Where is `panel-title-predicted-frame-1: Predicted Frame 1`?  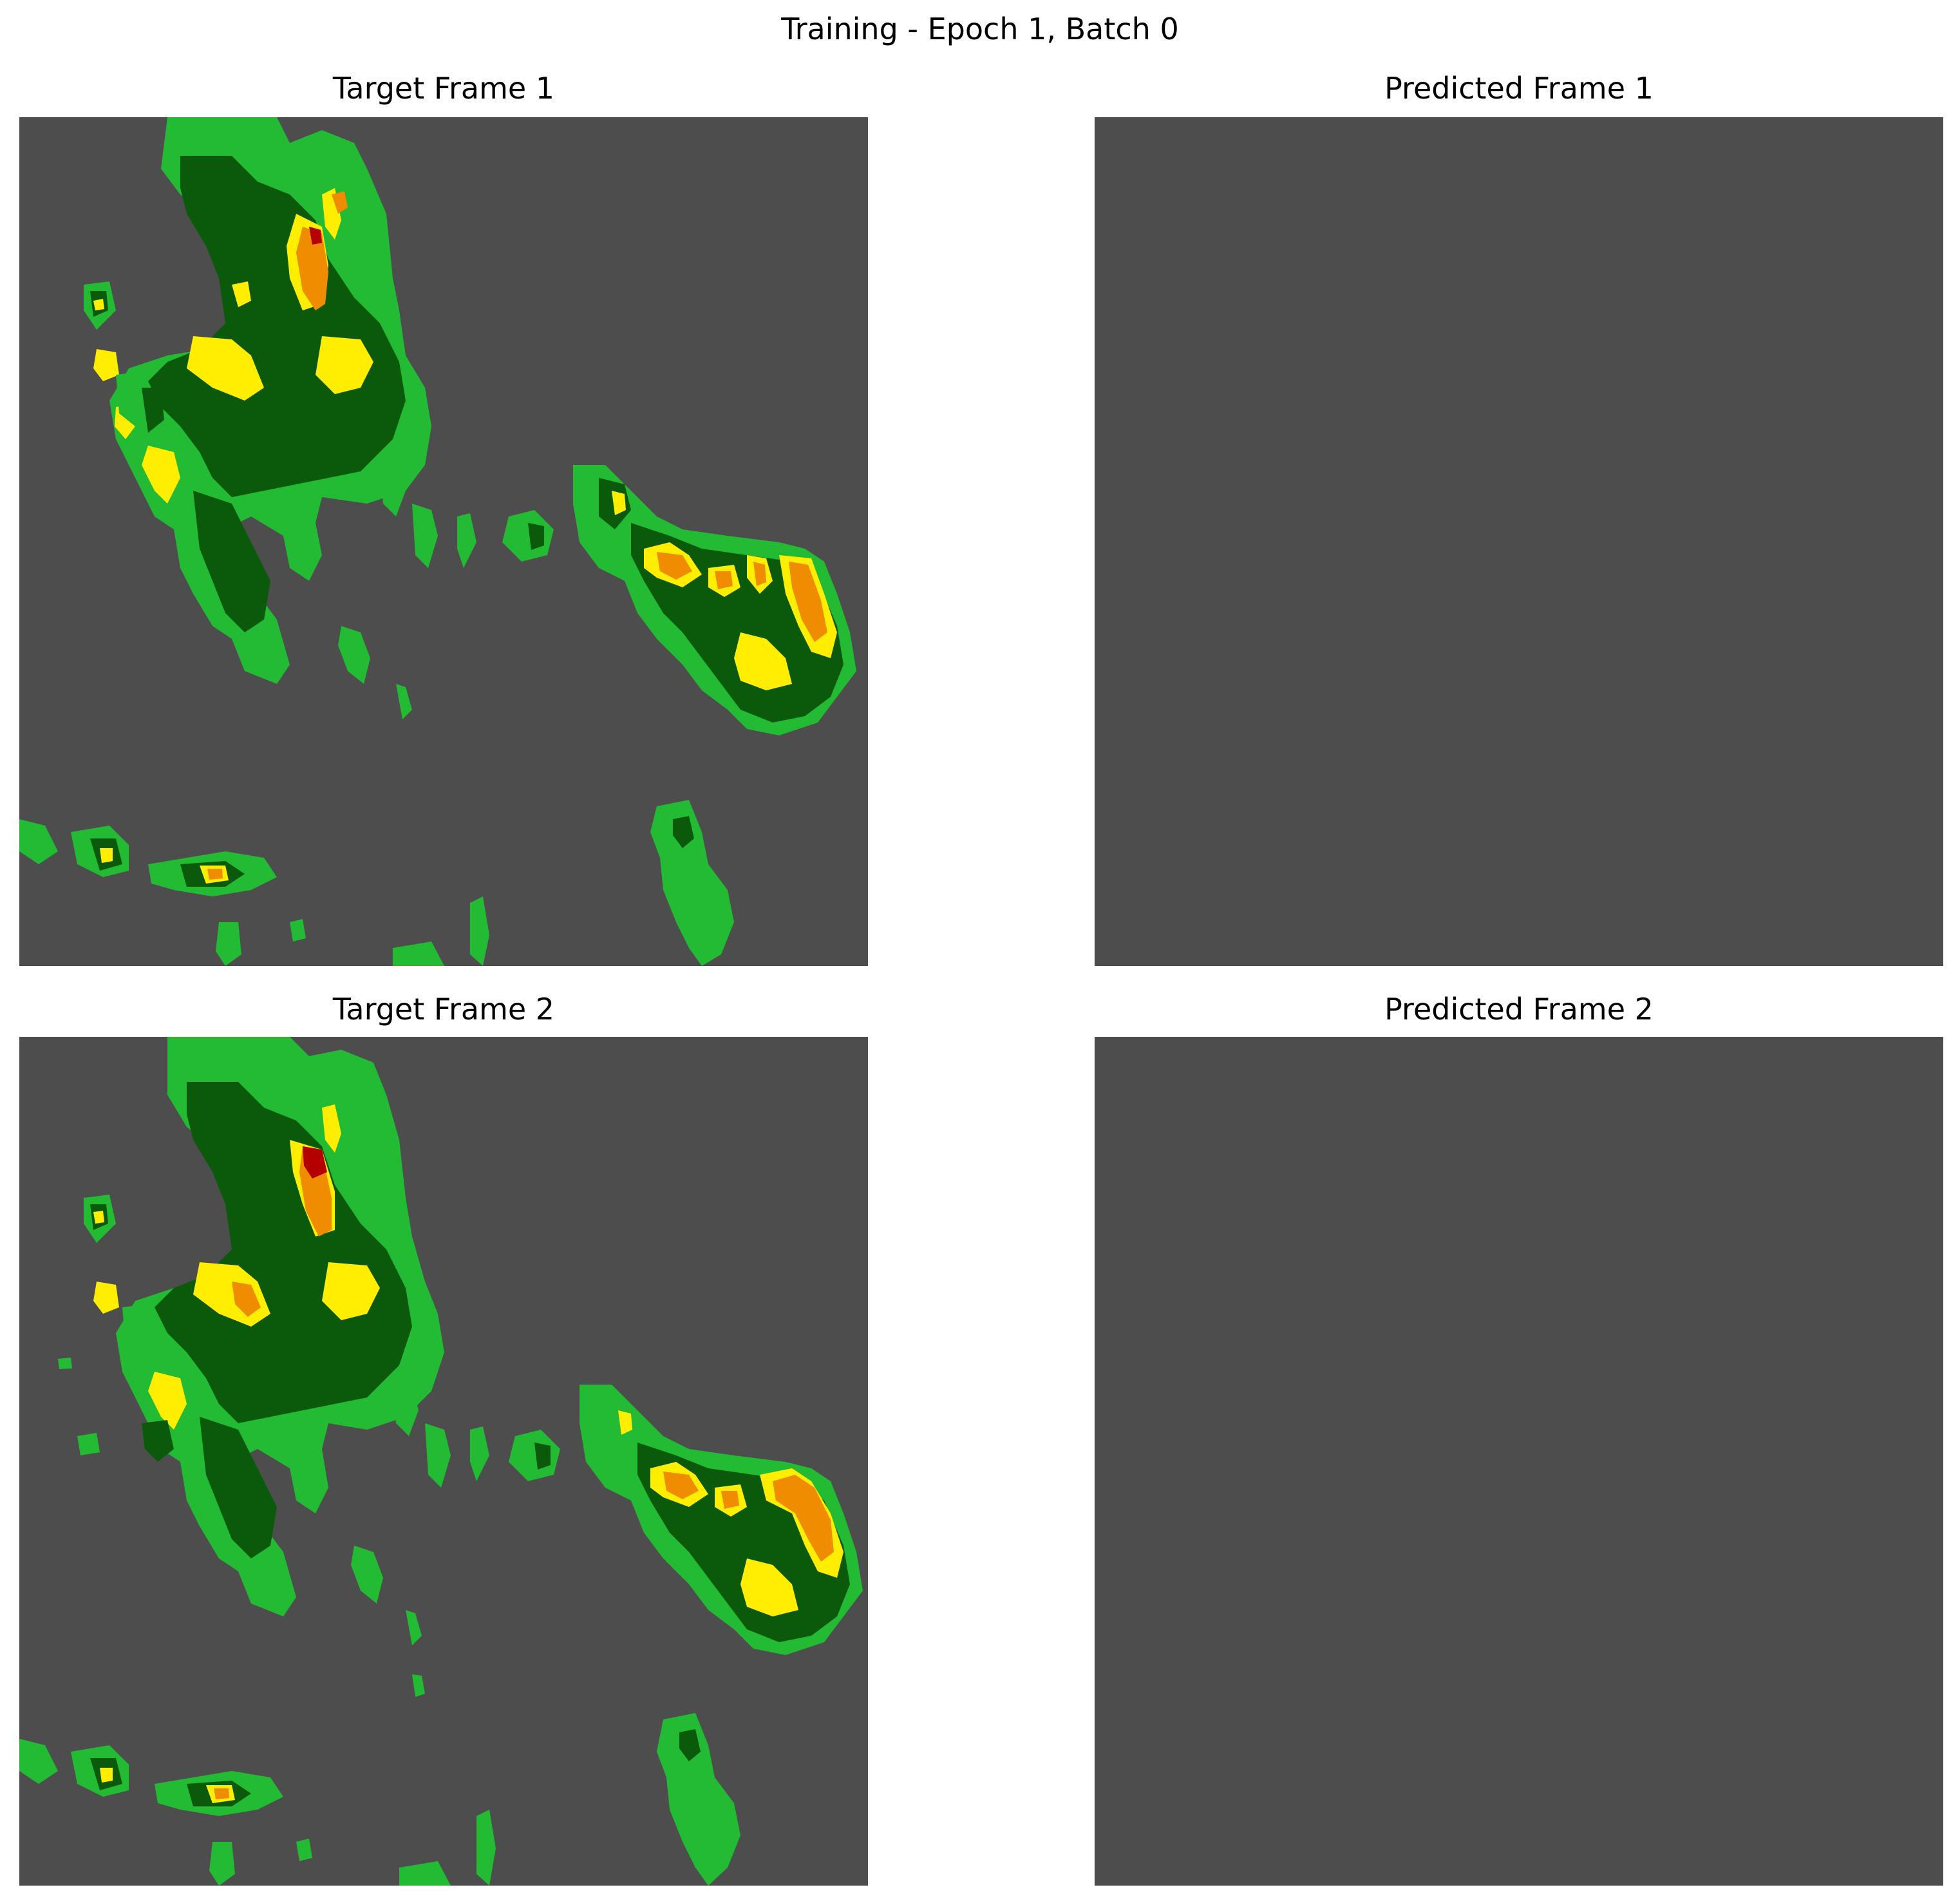 panel-title-predicted-frame-1: Predicted Frame 1 is located at coordinates (1519, 88).